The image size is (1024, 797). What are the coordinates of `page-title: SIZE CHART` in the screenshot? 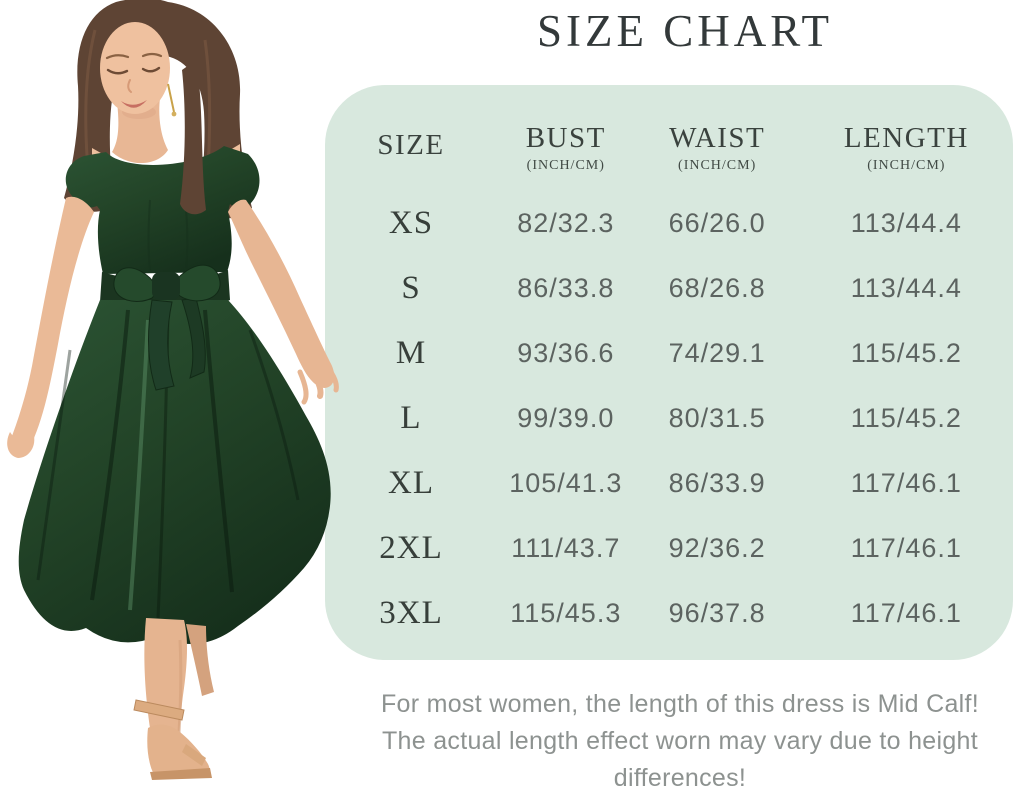 It's located at (685, 31).